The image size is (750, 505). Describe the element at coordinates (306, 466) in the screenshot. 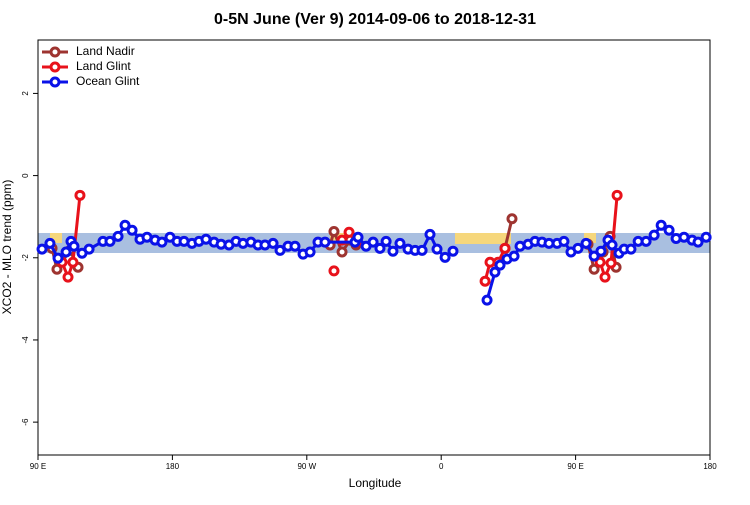

I see `x-tick-label: 90 W` at that location.